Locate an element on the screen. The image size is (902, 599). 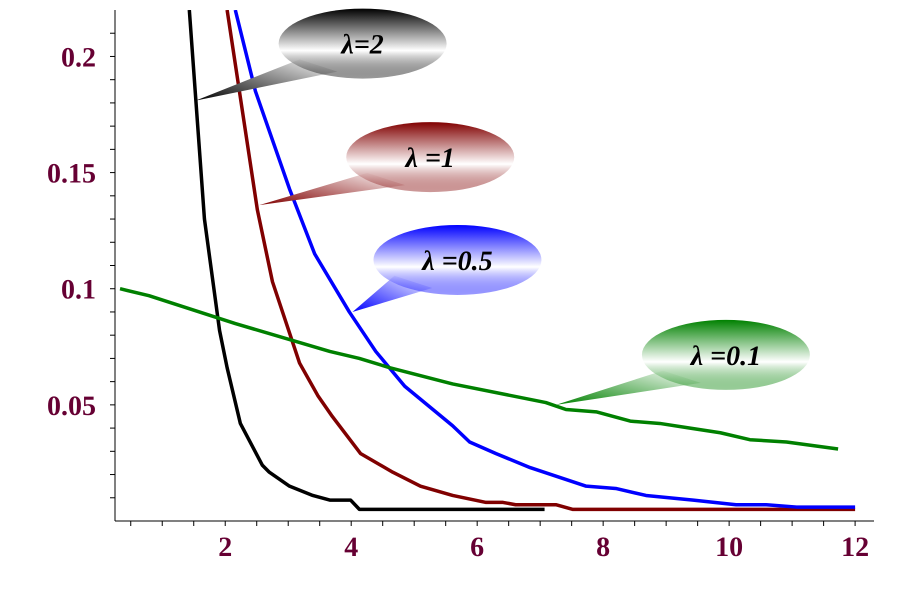
x-tick-label: 2 is located at coordinates (225, 547).